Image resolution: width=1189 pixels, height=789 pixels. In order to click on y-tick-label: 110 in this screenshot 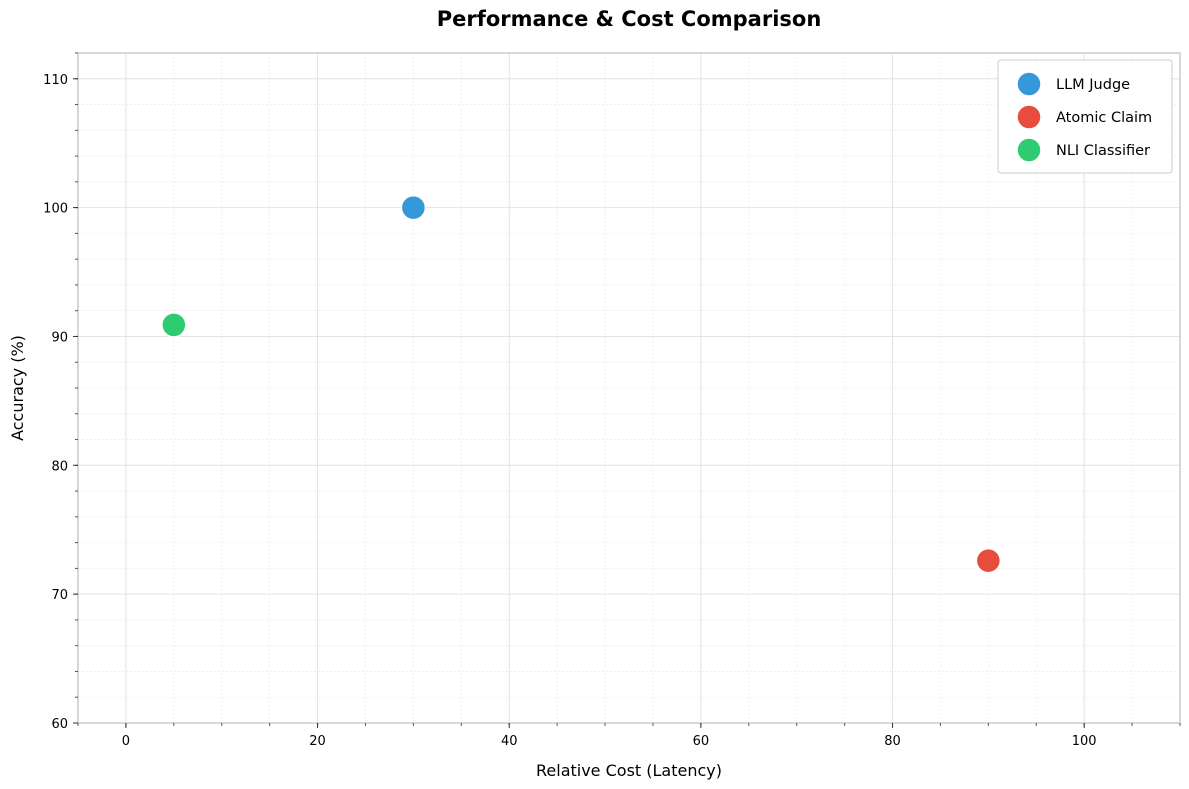, I will do `click(55, 80)`.